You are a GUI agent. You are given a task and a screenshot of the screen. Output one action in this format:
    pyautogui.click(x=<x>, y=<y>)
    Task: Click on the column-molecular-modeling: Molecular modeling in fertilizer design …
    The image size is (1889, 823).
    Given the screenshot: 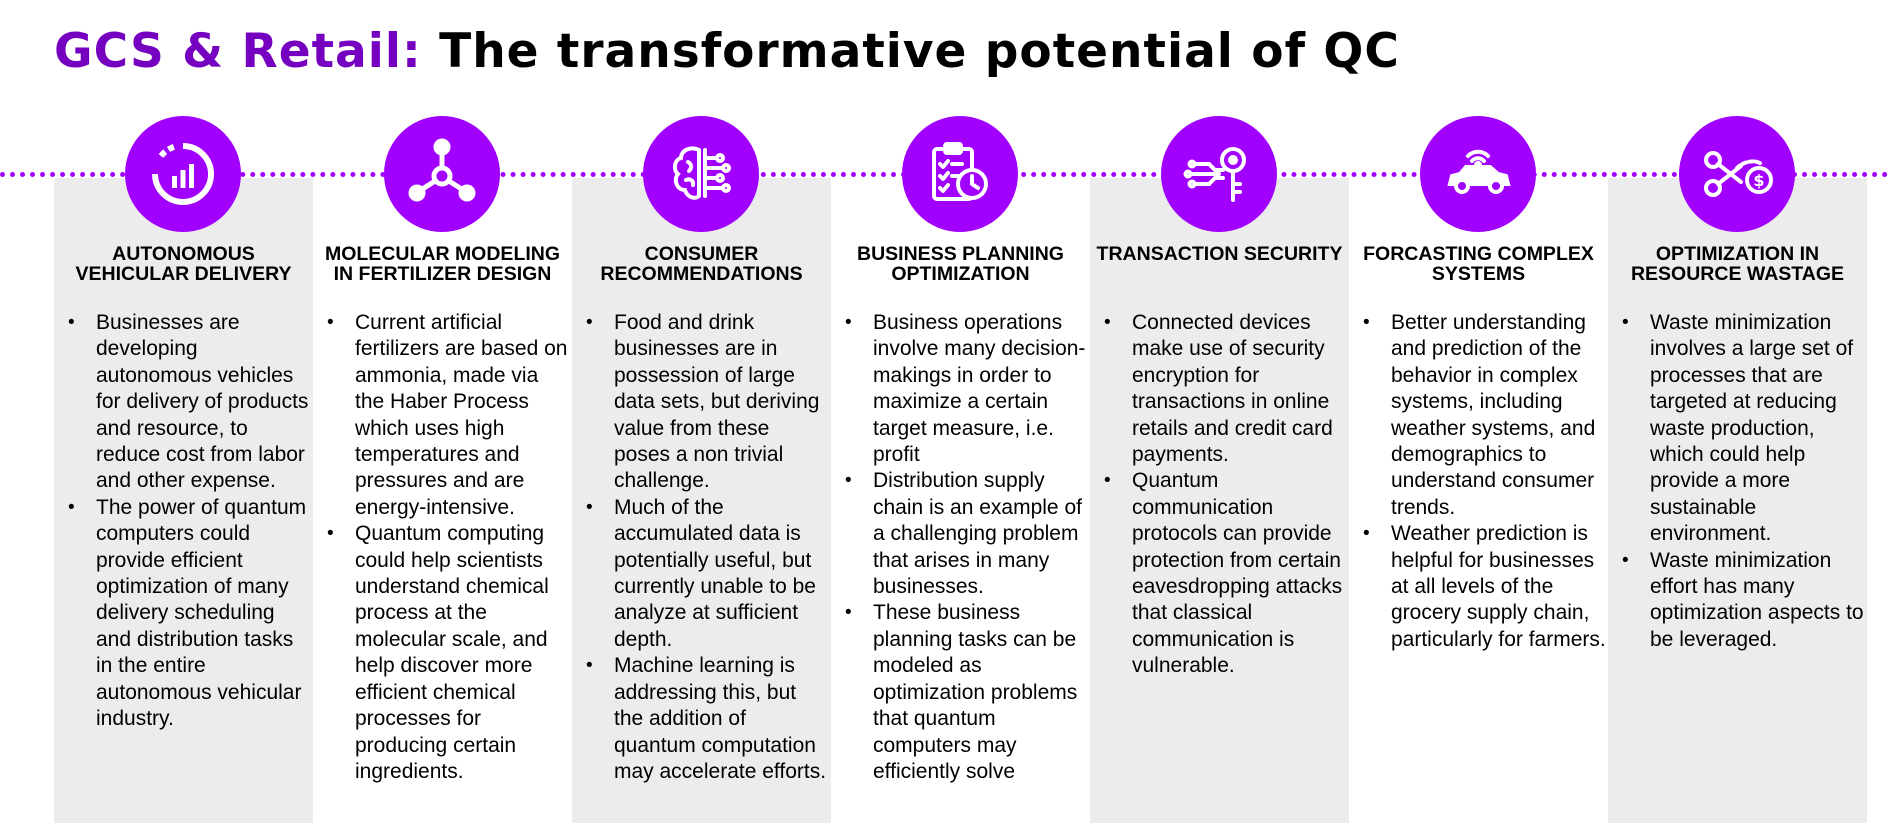 What is the action you would take?
    pyautogui.click(x=442, y=469)
    